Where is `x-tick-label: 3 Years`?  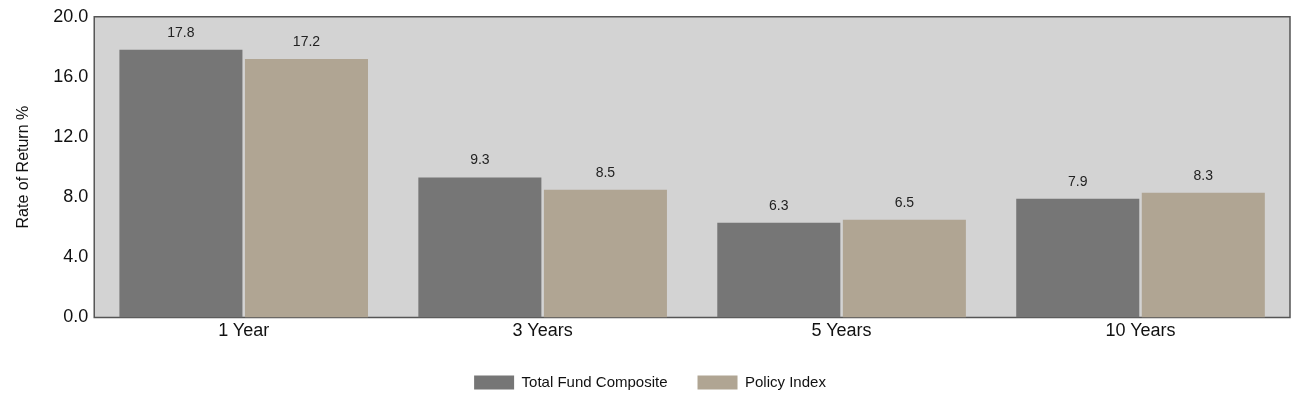 x-tick-label: 3 Years is located at coordinates (542, 330).